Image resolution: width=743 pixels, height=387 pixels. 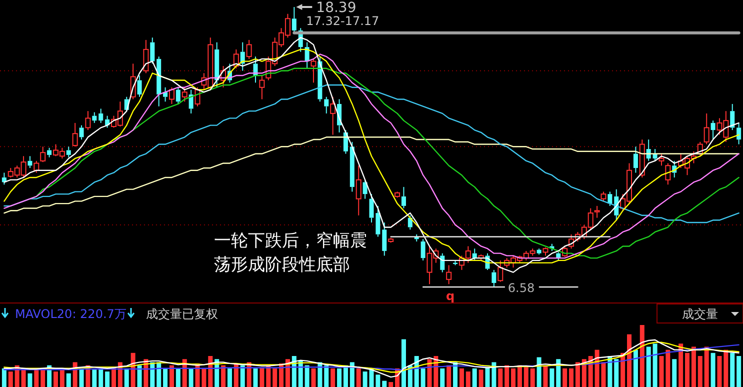 I want to click on text: MAVOL20: 220.7万, so click(x=70, y=314).